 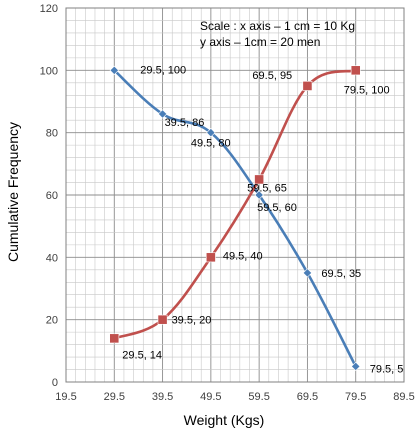 What do you see at coordinates (13, 192) in the screenshot?
I see `y-axis-title: Cumulative Frequency` at bounding box center [13, 192].